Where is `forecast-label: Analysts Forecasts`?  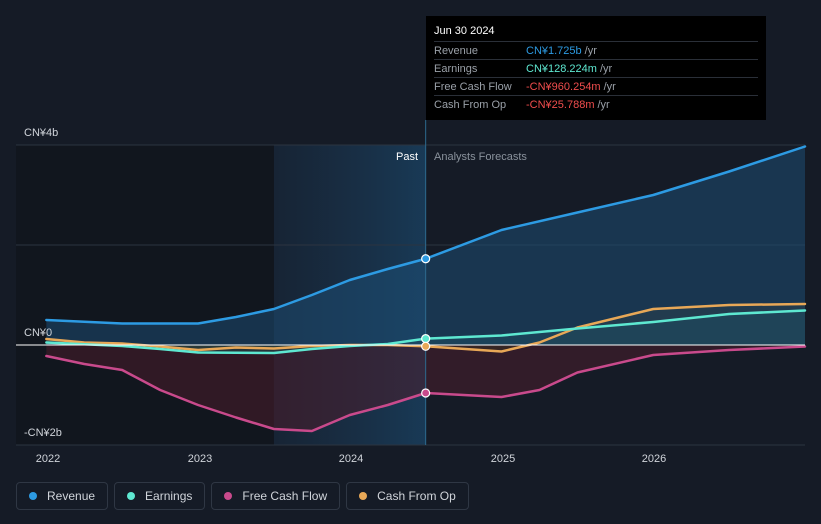 forecast-label: Analysts Forecasts is located at coordinates (480, 157).